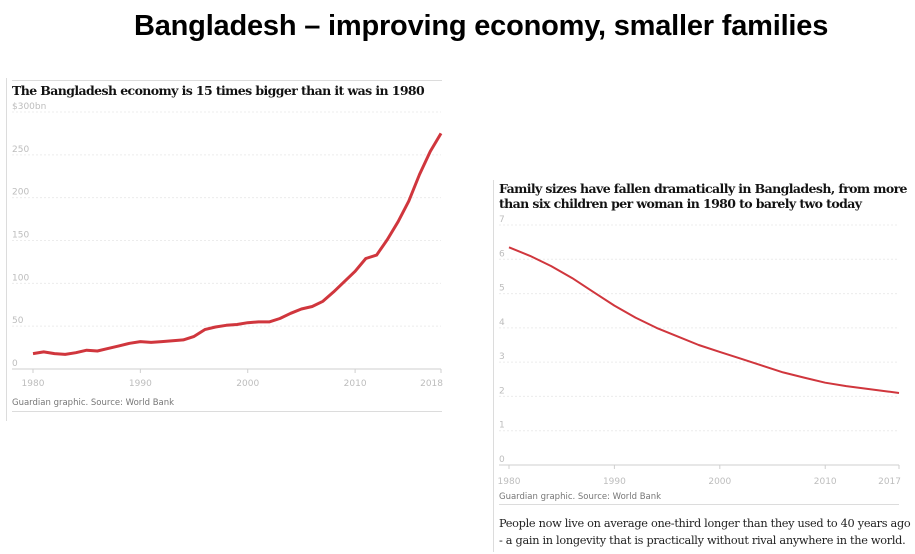 Image resolution: width=915 pixels, height=554 pixels. What do you see at coordinates (93, 403) in the screenshot?
I see `economy-chart-source: Guardian graphic. Source: World Bank` at bounding box center [93, 403].